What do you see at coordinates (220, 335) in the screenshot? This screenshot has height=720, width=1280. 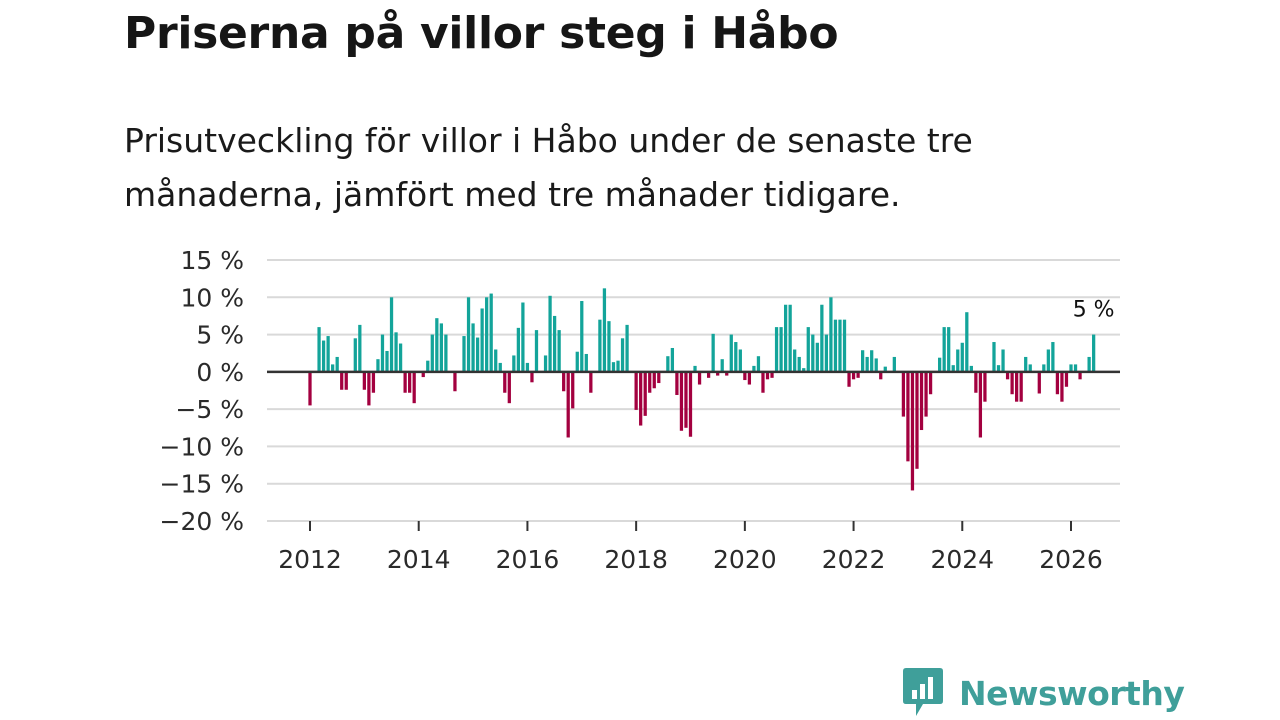 I see `y-tick-label: 5 %` at bounding box center [220, 335].